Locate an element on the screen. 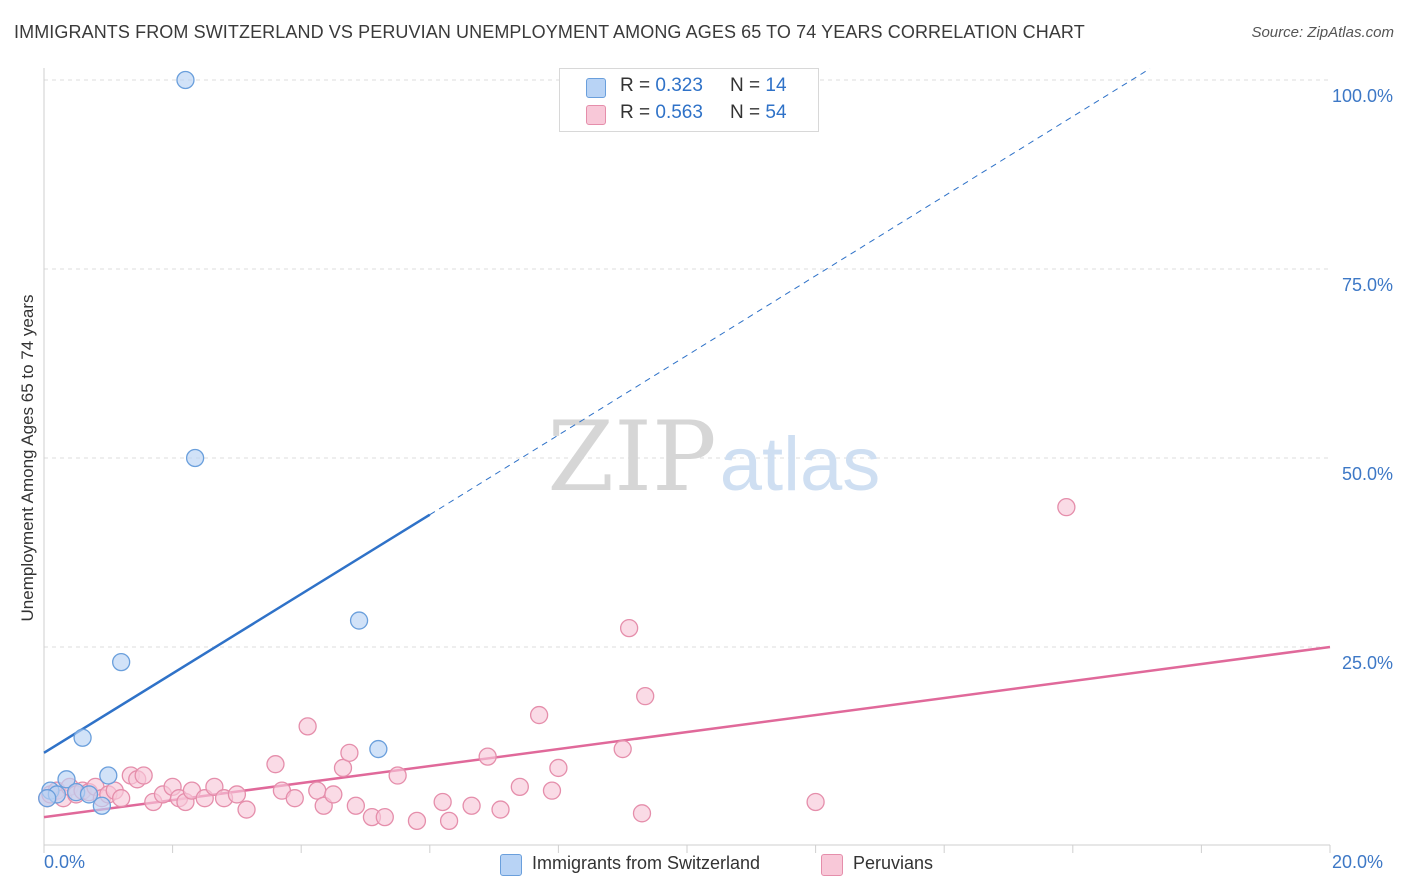 This screenshot has width=1406, height=892. y-tick-label: 100.0% is located at coordinates (1362, 96).